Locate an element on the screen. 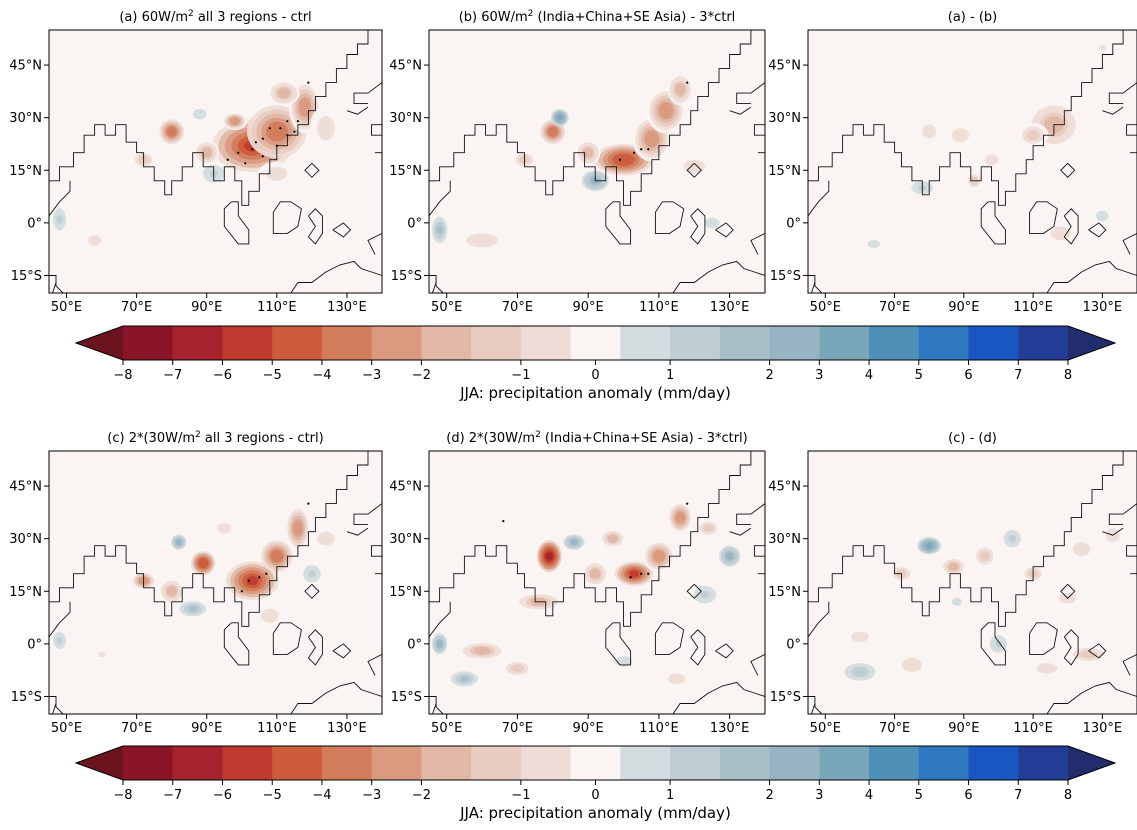 This screenshot has height=830, width=1137. colorbar-tick-label: −1 is located at coordinates (520, 795).